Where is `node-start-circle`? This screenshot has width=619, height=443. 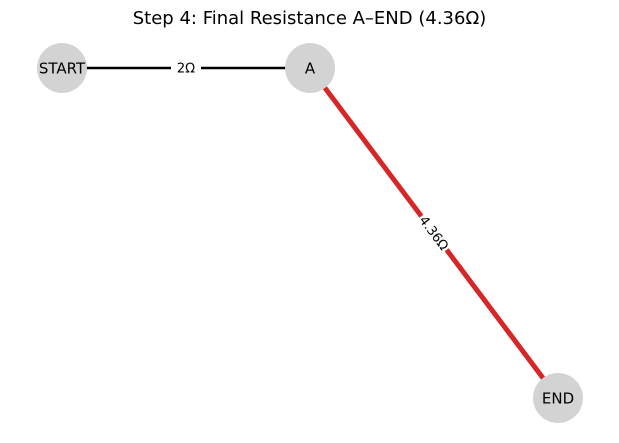
node-start-circle is located at coordinates (62, 68).